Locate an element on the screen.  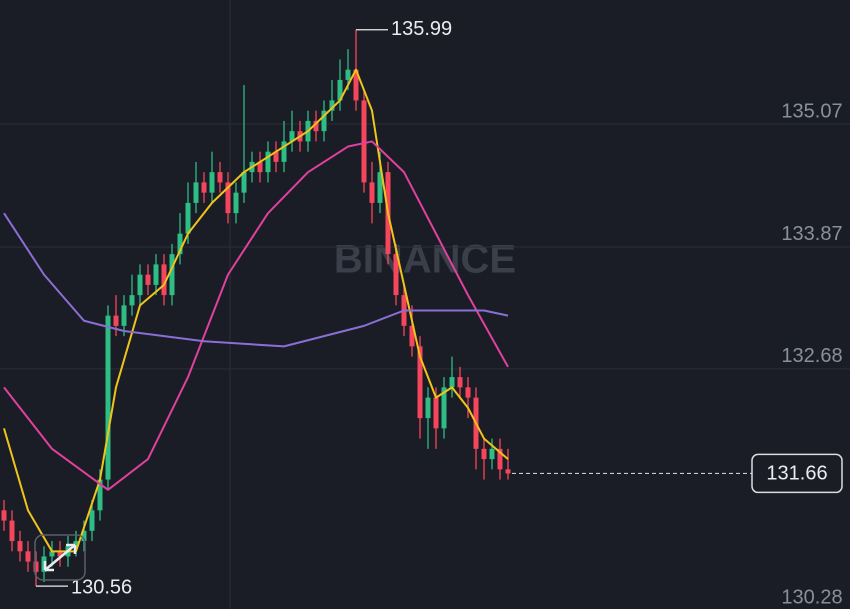
expand-button is located at coordinates (60, 557).